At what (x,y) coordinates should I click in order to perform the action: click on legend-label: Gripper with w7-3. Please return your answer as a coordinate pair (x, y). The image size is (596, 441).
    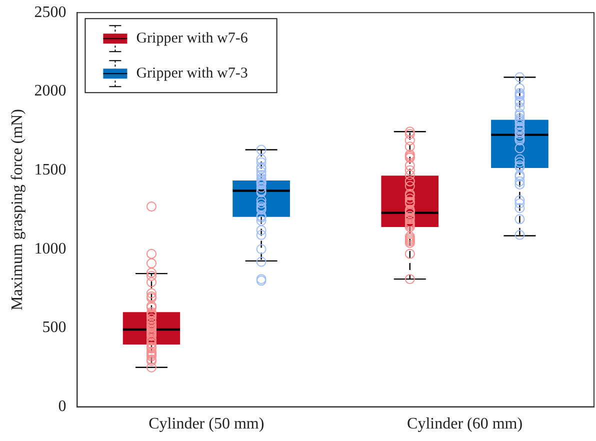
    Looking at the image, I should click on (192, 74).